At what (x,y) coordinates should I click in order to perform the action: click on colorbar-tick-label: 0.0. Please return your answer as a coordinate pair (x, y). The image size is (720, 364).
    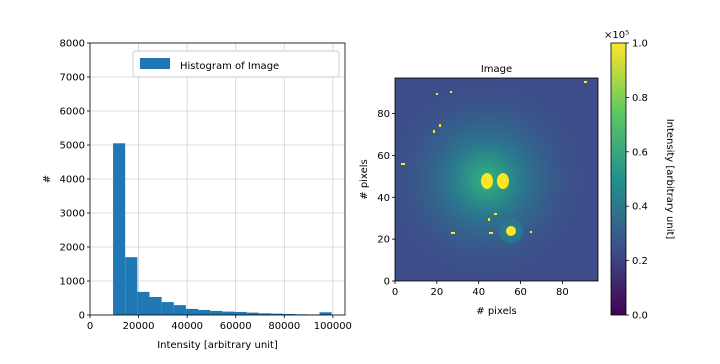
    Looking at the image, I should click on (640, 316).